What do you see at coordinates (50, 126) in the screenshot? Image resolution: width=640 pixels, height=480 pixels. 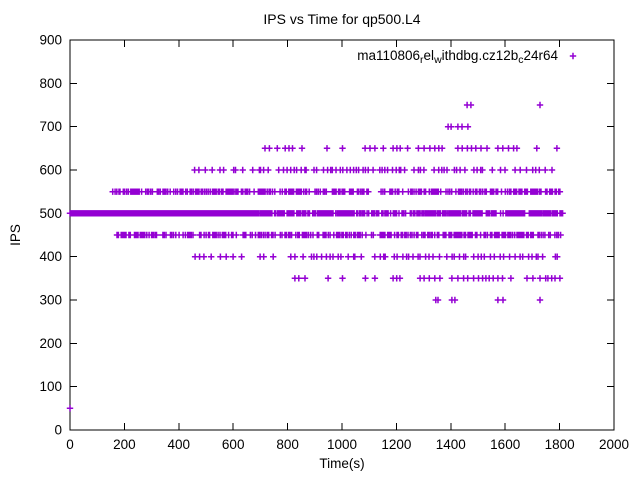 I see `y-tick-label: 700` at bounding box center [50, 126].